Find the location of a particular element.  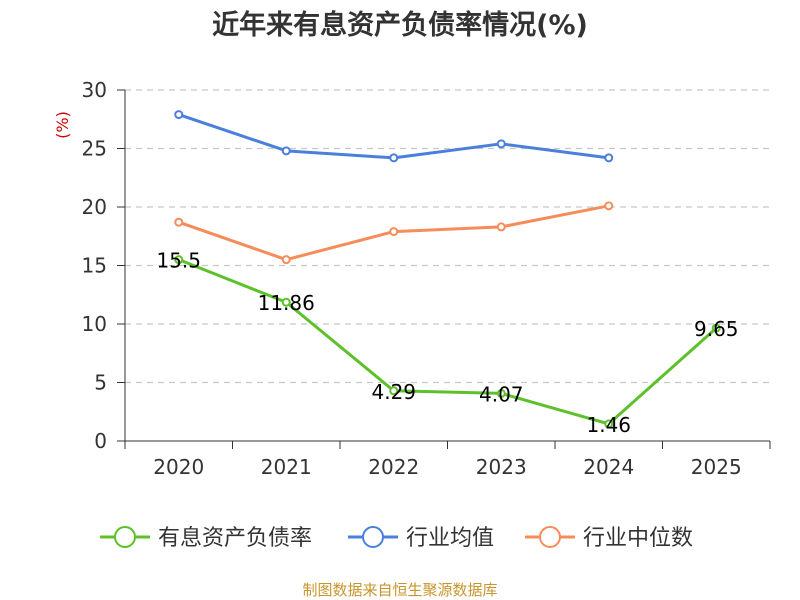

legend: 有息资产负债率 行业均值 行业中位数 is located at coordinates (396, 538).